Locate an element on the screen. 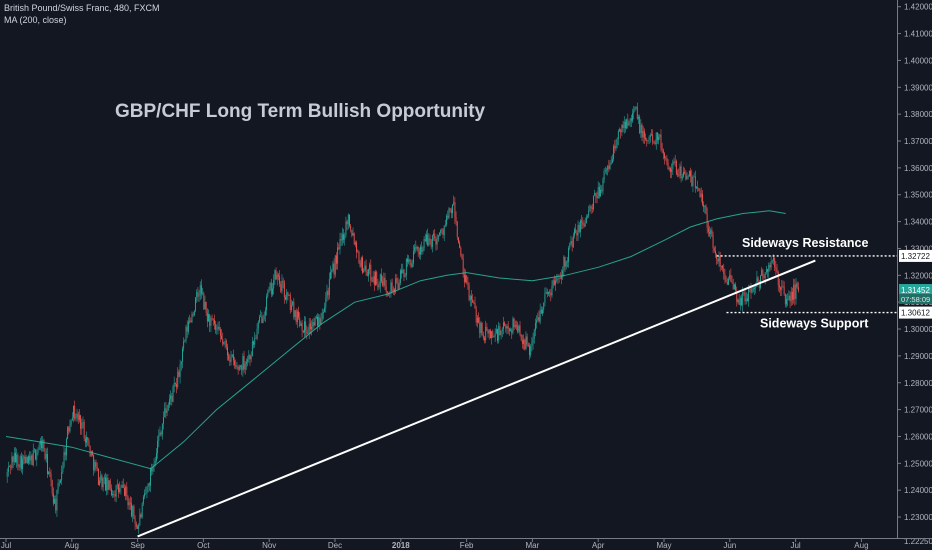 The width and height of the screenshot is (932, 550). price-tick-label: 1.27000 is located at coordinates (918, 410).